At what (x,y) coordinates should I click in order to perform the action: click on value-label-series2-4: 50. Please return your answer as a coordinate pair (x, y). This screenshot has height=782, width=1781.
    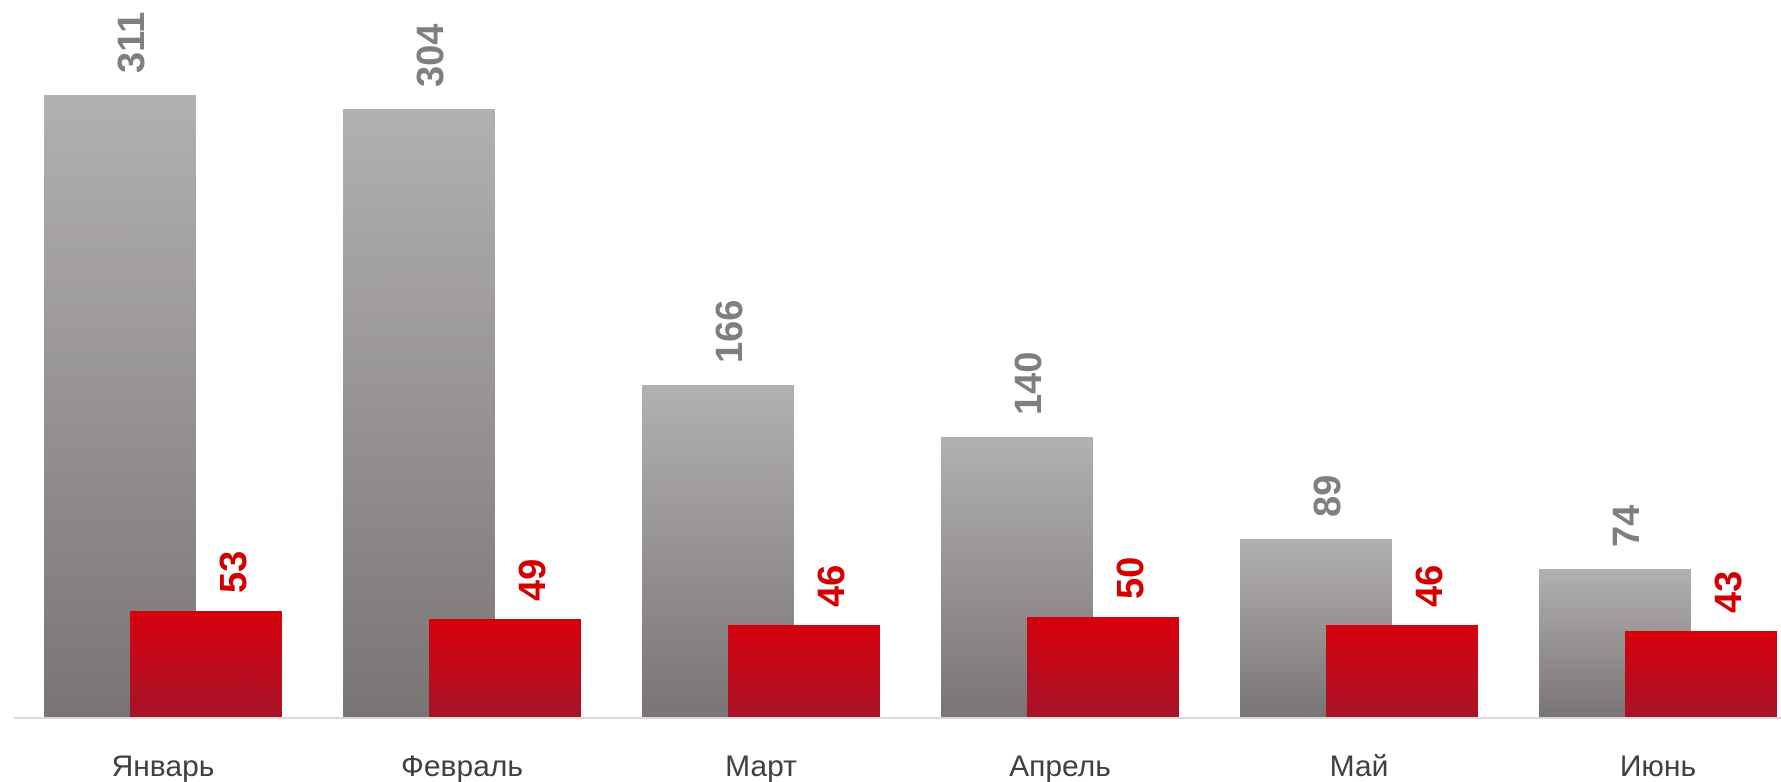
    Looking at the image, I should click on (1131, 578).